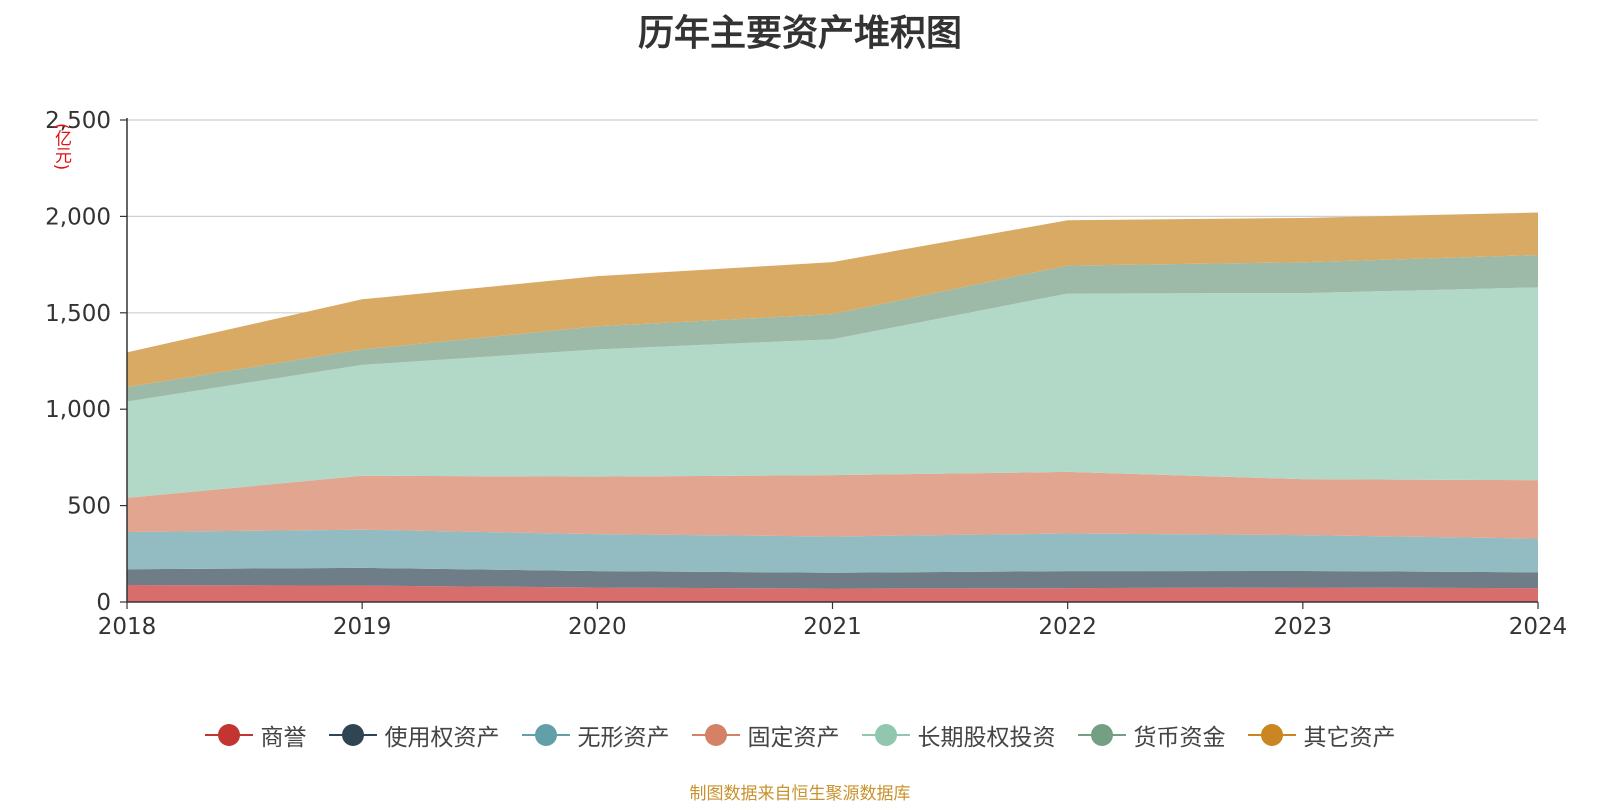 This screenshot has width=1600, height=804. Describe the element at coordinates (1303, 627) in the screenshot. I see `x-tick-label: 2023` at that location.